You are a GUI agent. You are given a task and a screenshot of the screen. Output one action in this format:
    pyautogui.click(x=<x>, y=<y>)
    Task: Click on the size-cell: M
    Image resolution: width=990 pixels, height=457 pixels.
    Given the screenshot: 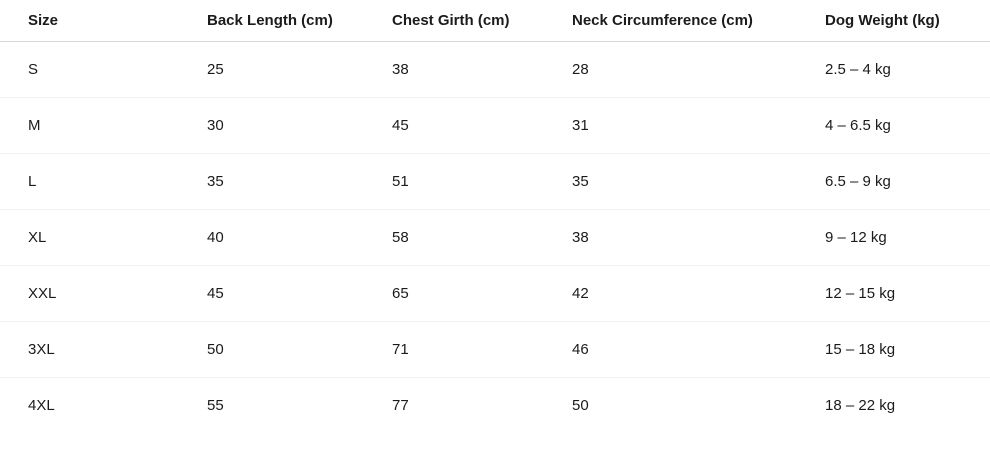 What is the action you would take?
    pyautogui.click(x=34, y=125)
    